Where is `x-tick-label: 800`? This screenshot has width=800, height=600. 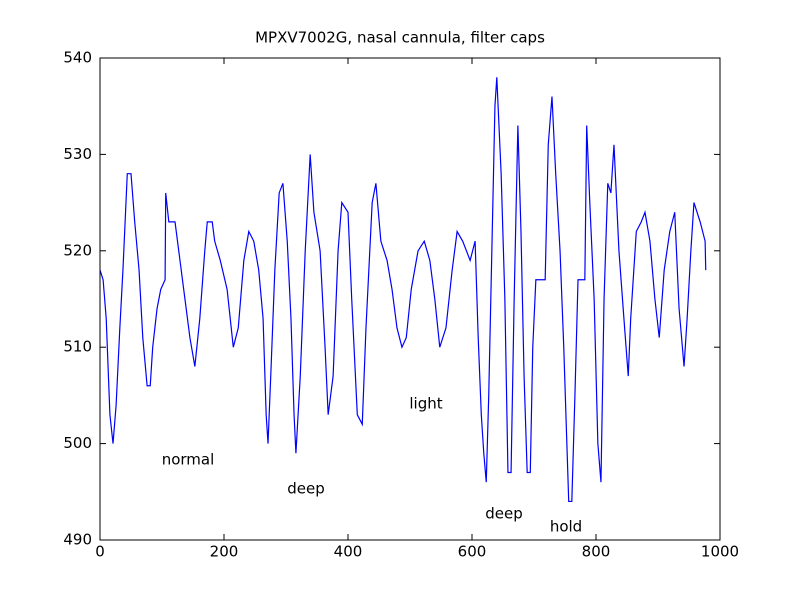 x-tick-label: 800 is located at coordinates (596, 552).